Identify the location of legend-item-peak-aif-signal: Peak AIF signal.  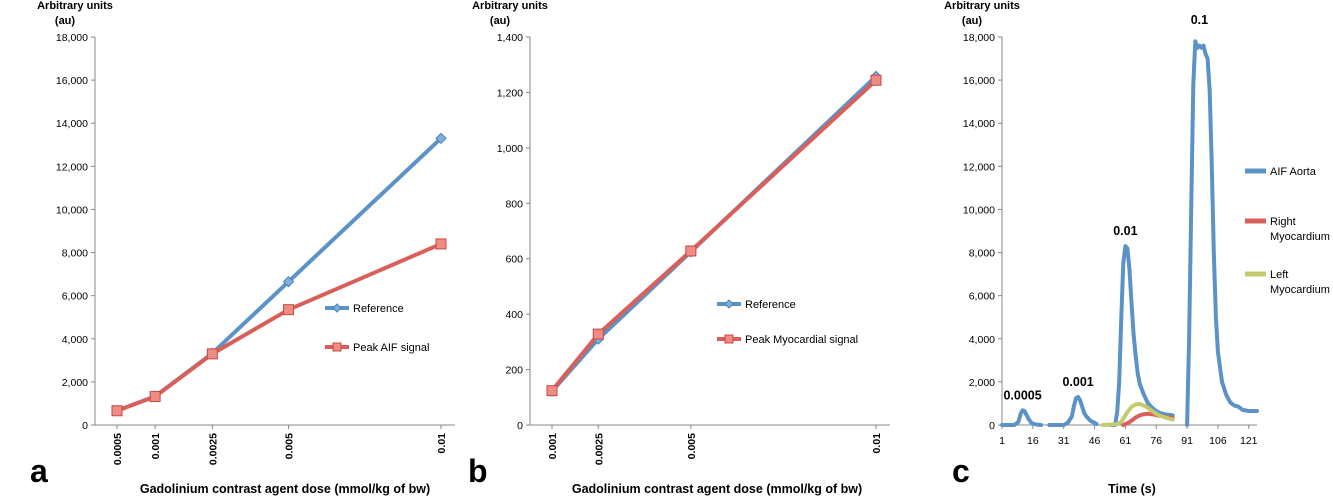
(377, 348).